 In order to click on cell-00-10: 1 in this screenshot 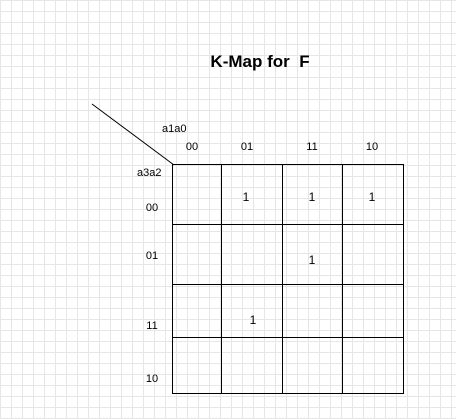, I will do `click(372, 197)`.